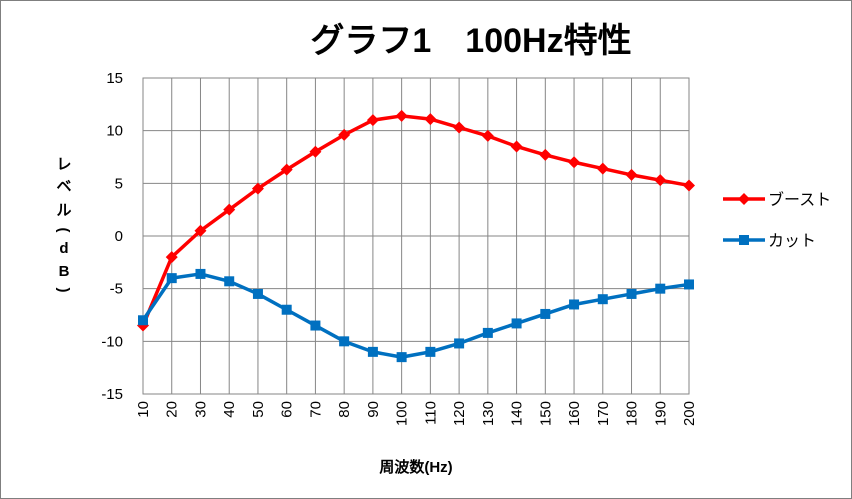  Describe the element at coordinates (143, 409) in the screenshot. I see `x-tick-label: 10` at that location.